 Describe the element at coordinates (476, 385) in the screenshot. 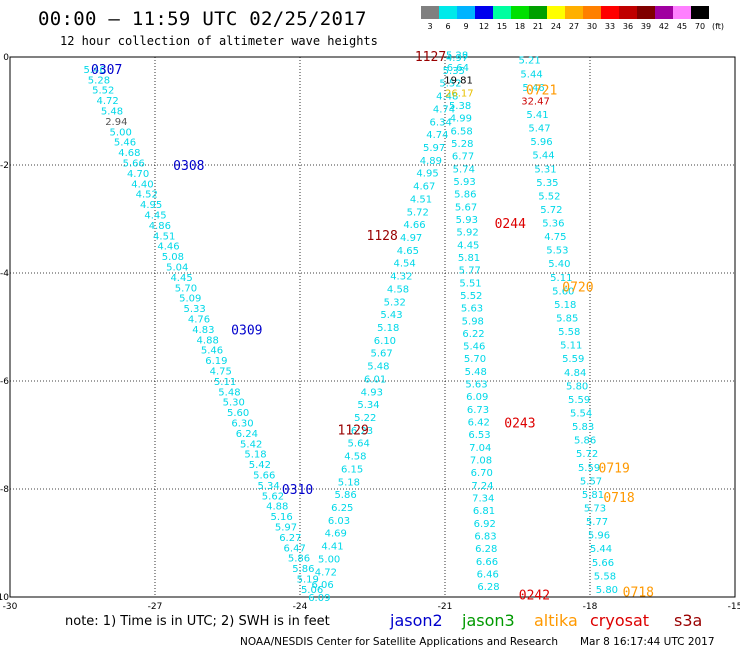

I see `swh-value: 5.63` at that location.